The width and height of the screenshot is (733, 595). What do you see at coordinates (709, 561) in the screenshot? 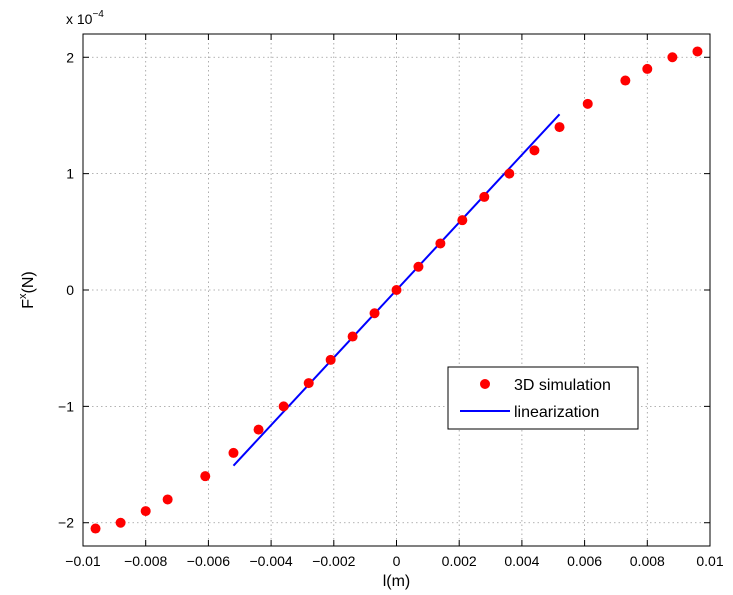
I see `x-tick-label: 0.01` at bounding box center [709, 561].